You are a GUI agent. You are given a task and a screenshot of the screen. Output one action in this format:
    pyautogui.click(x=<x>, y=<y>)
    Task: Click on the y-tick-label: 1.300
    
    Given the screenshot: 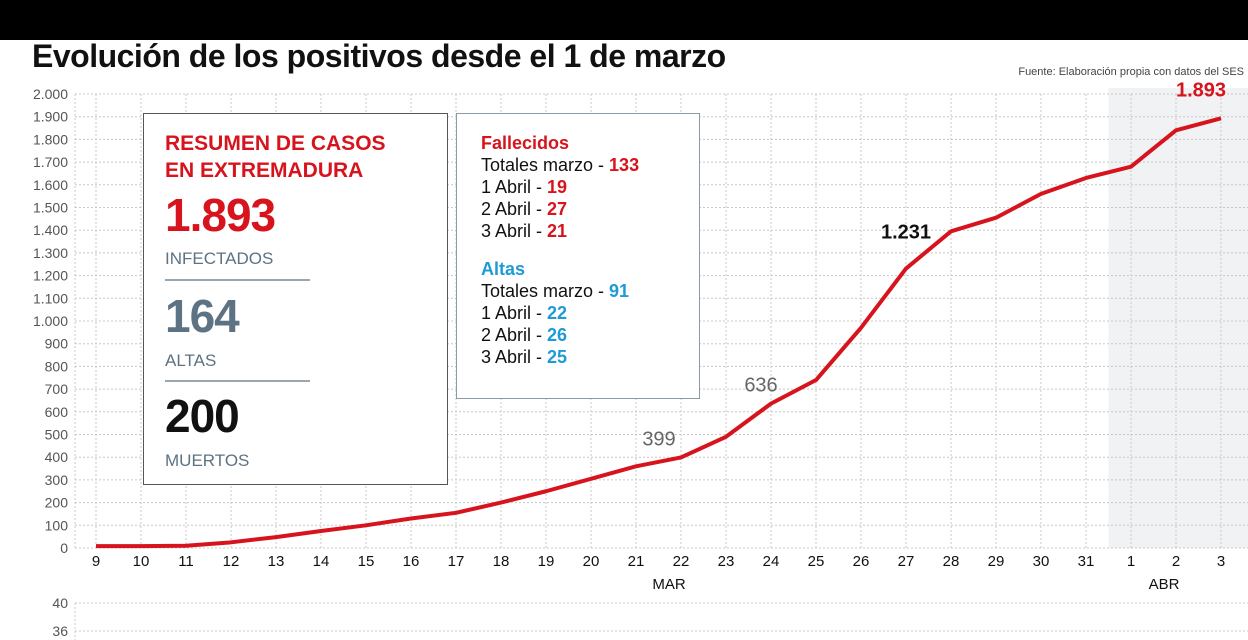 What is the action you would take?
    pyautogui.click(x=50, y=253)
    